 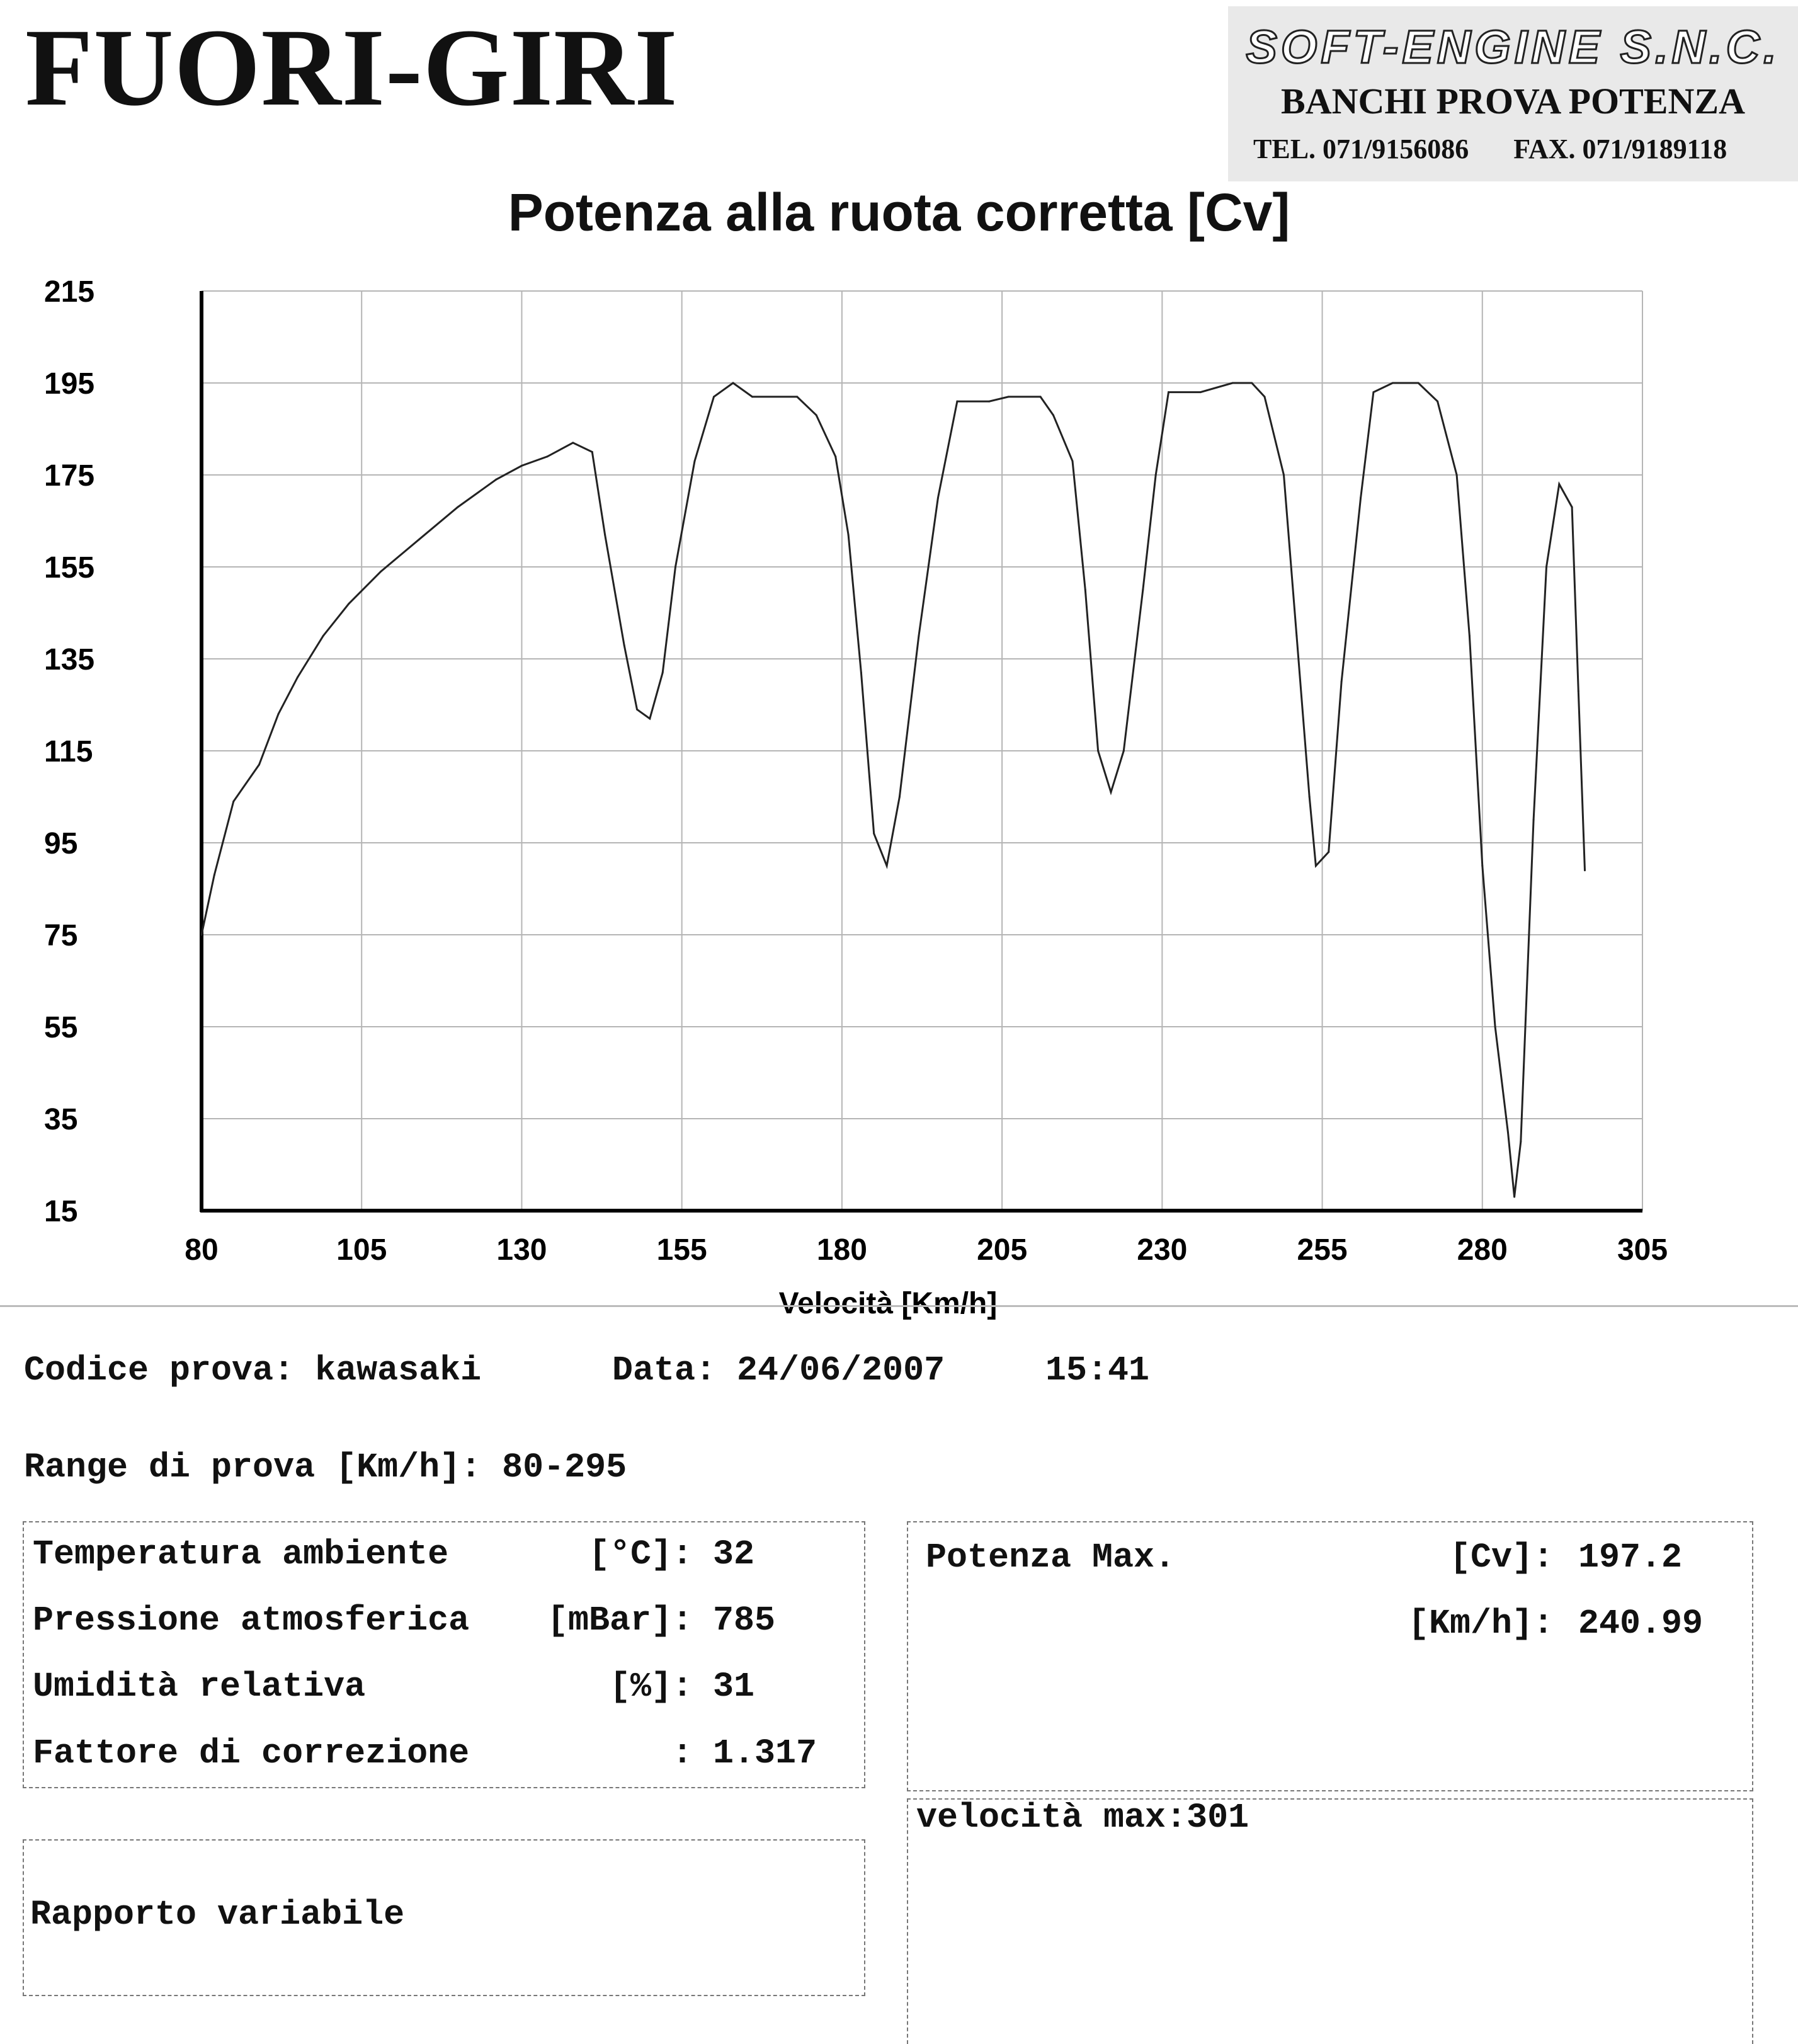 What do you see at coordinates (899, 212) in the screenshot?
I see `chart-title: Potenza alla ruota corretta [Cv]` at bounding box center [899, 212].